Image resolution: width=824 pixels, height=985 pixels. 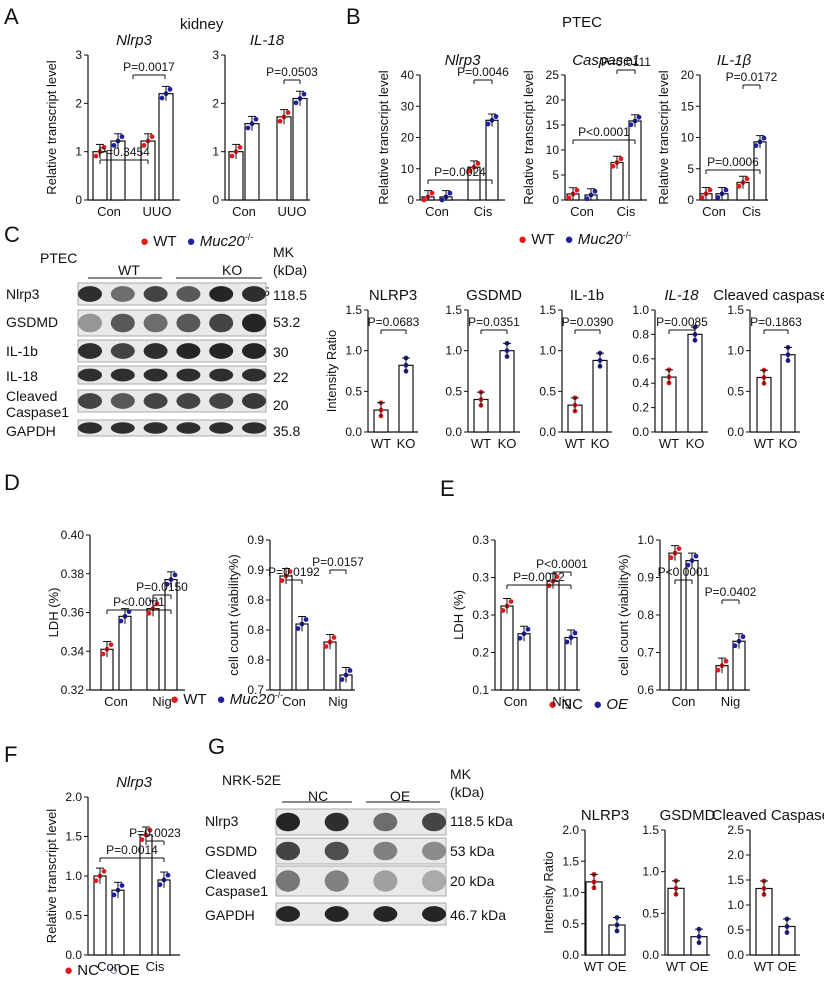 I want to click on y-tick-label: 10, so click(x=553, y=150).